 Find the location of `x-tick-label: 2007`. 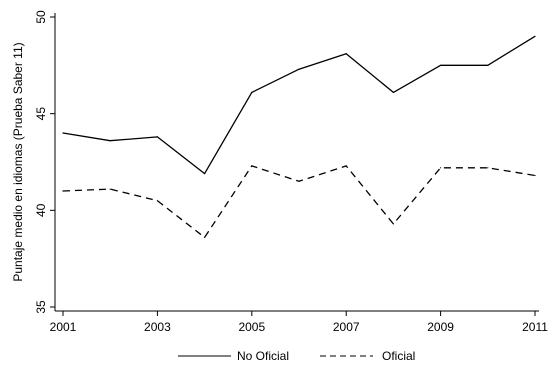

x-tick-label: 2007 is located at coordinates (346, 327).